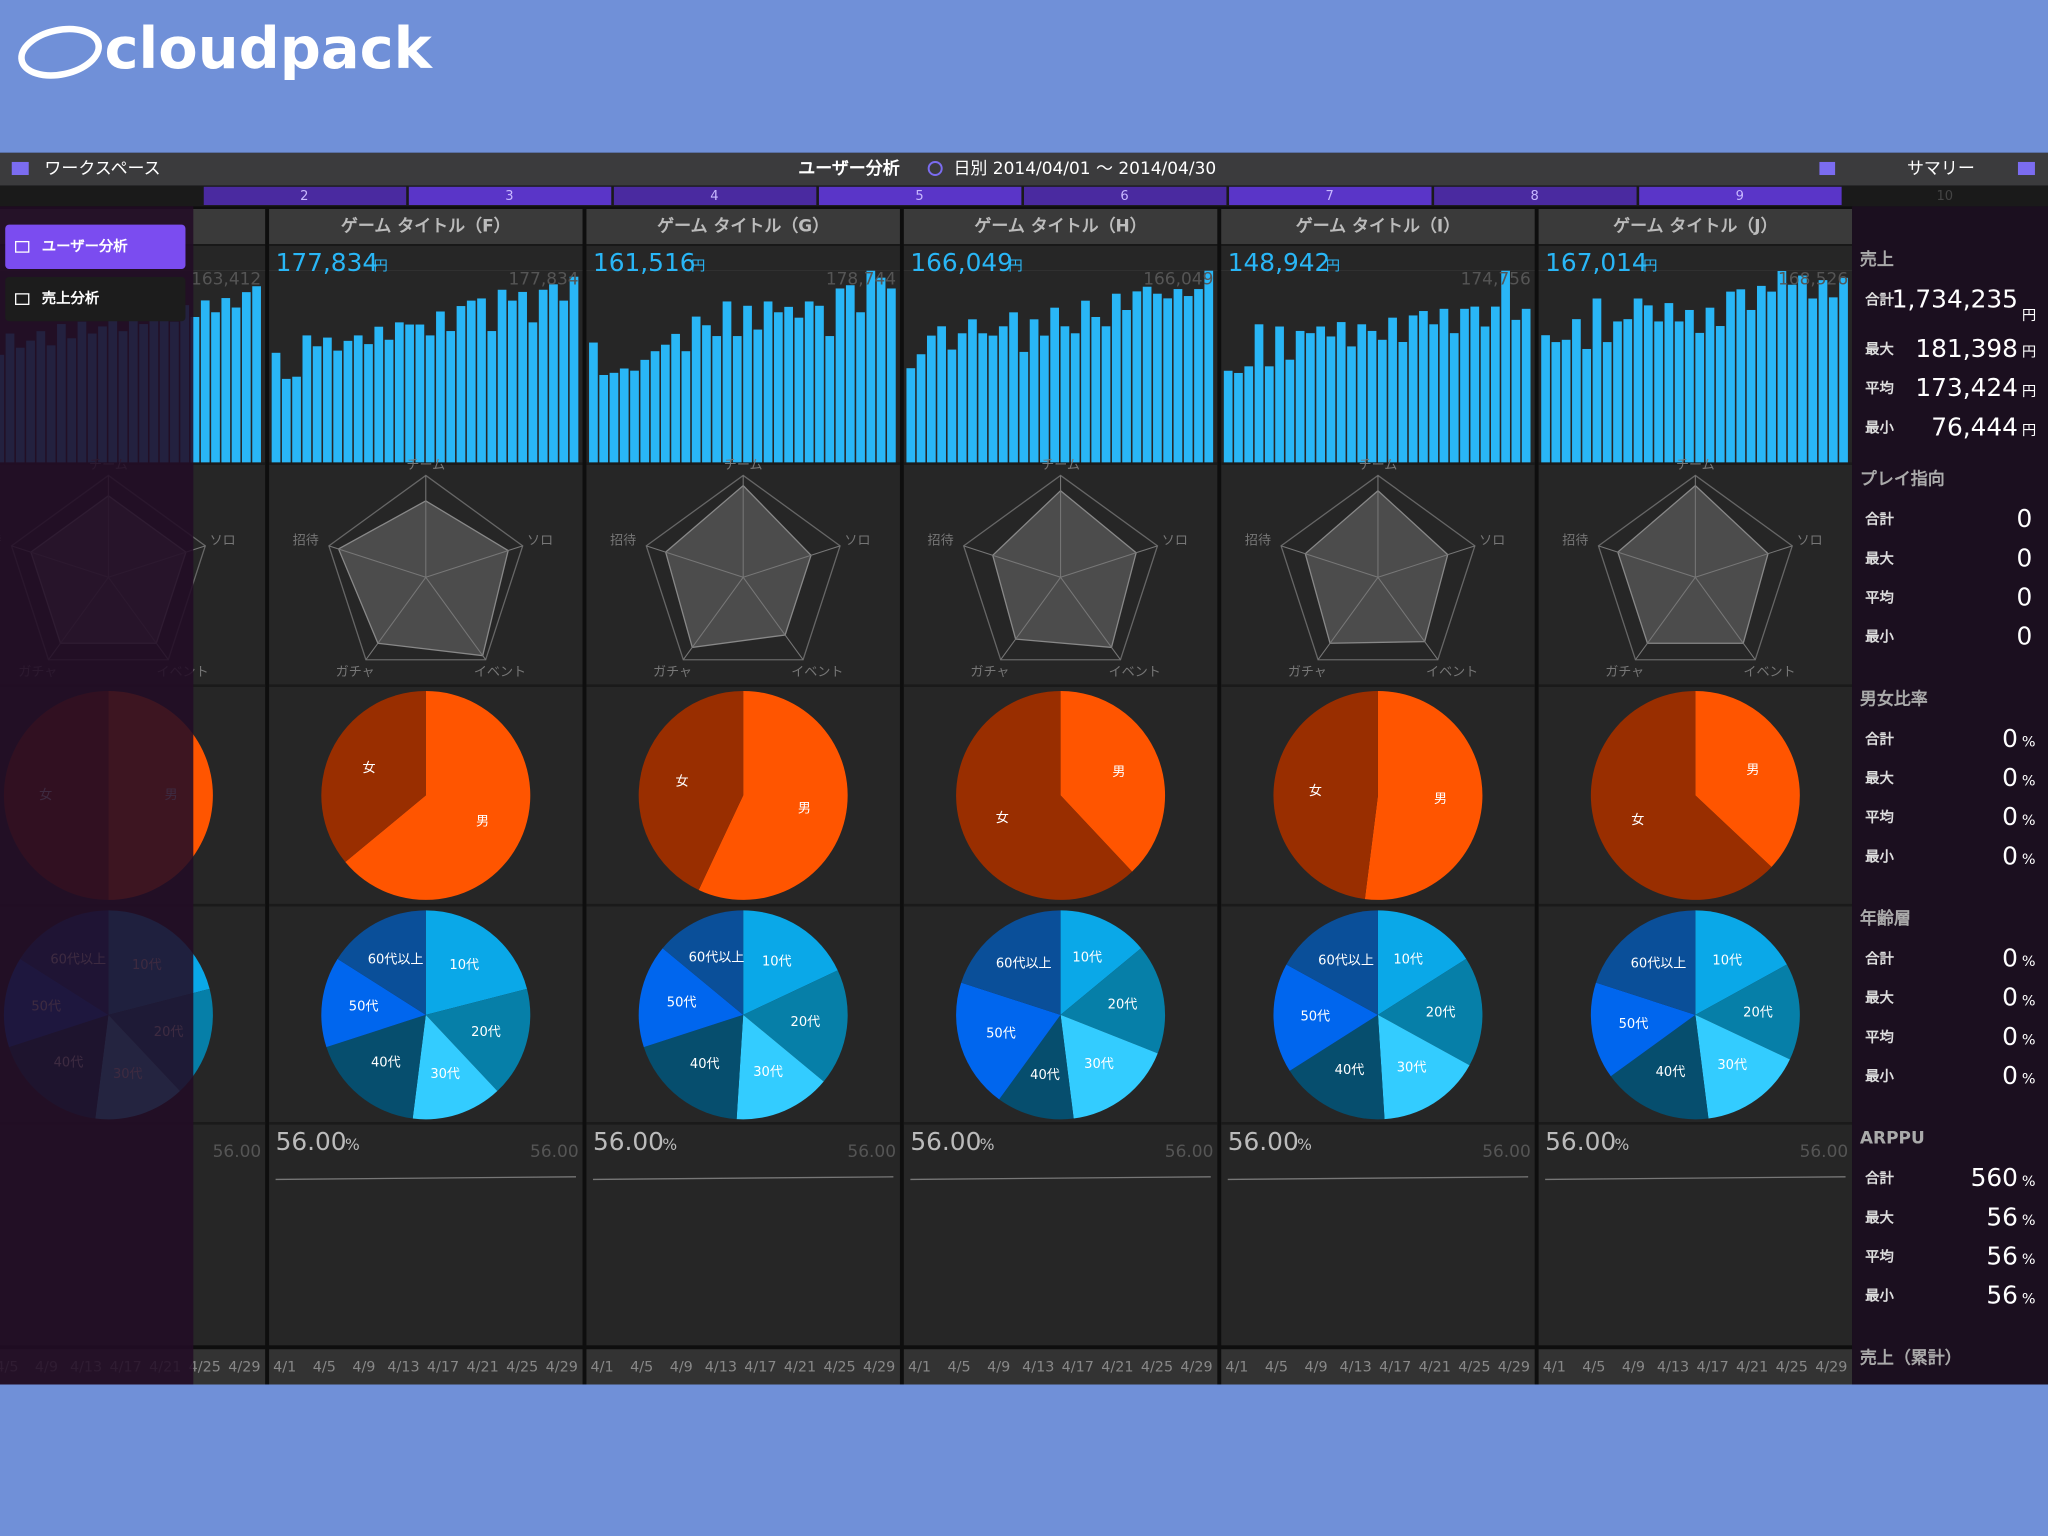 Image resolution: width=2048 pixels, height=1536 pixels. I want to click on stat-value: 56, so click(2002, 1256).